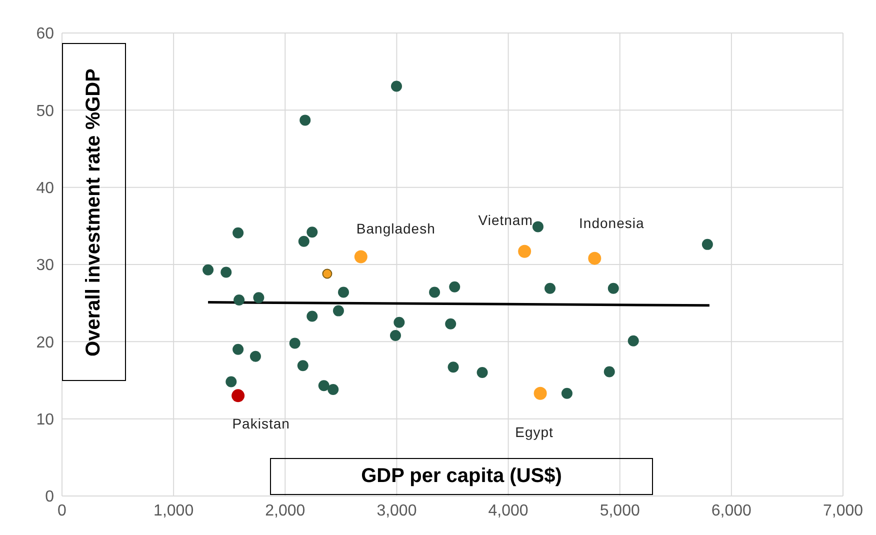  I want to click on y-axis-title: Overall investment rate %GDP, so click(94, 212).